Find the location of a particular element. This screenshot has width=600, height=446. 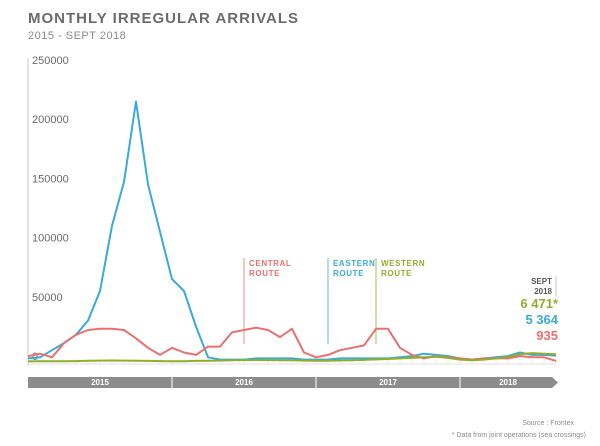

latest-value: 935 is located at coordinates (547, 335).